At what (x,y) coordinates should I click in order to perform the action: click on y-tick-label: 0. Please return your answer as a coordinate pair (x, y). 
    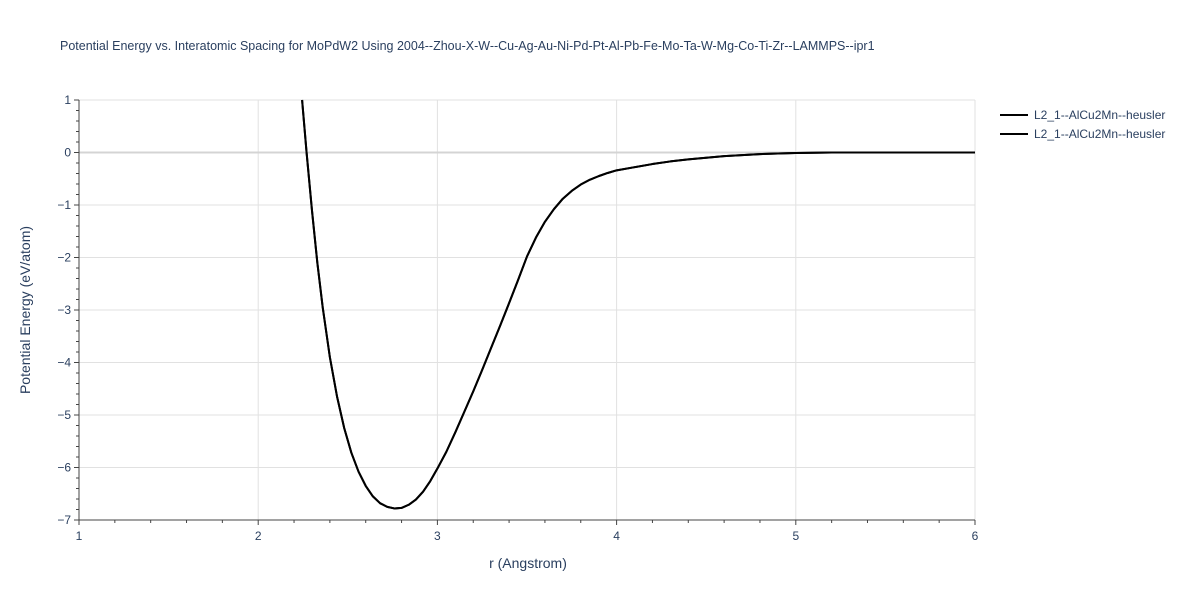
    Looking at the image, I should click on (67, 153).